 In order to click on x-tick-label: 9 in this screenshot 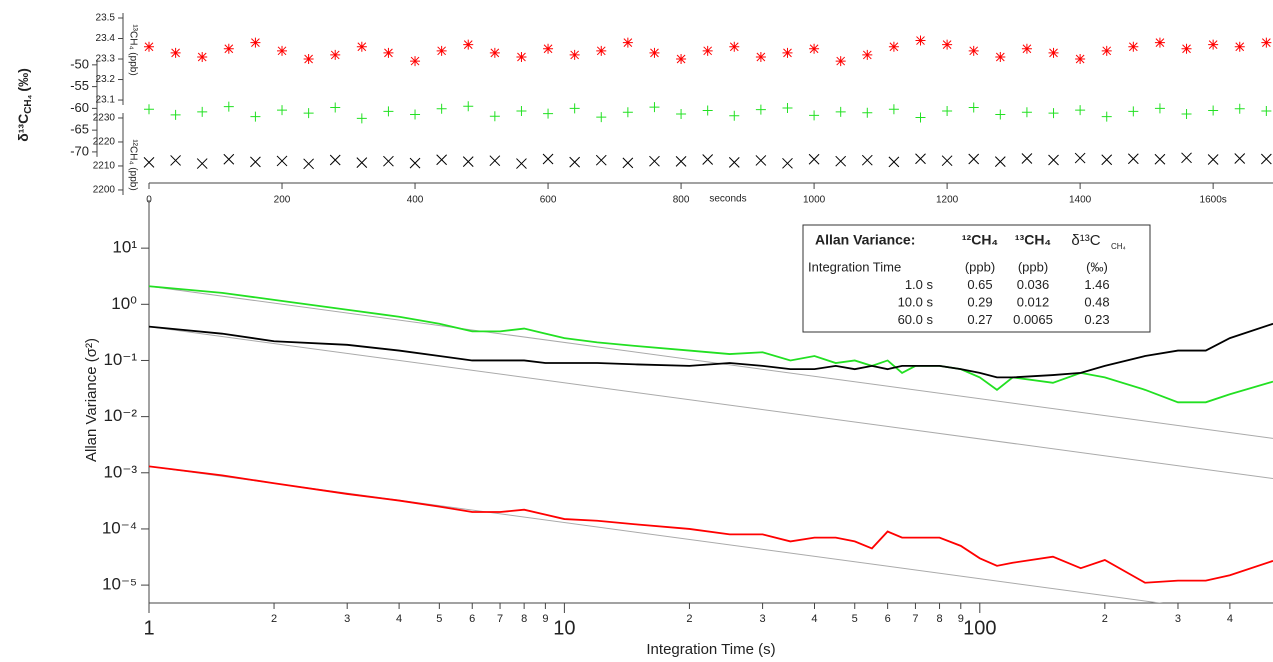, I will do `click(961, 619)`.